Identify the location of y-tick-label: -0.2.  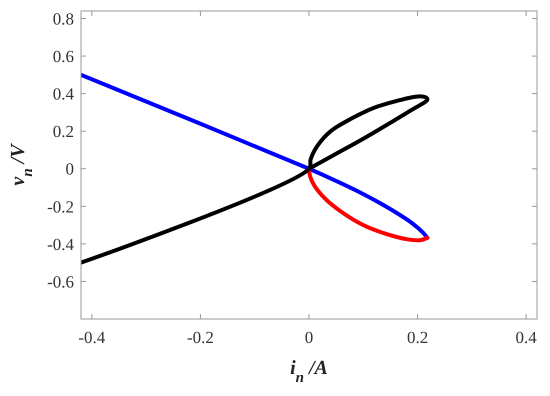
(60, 206).